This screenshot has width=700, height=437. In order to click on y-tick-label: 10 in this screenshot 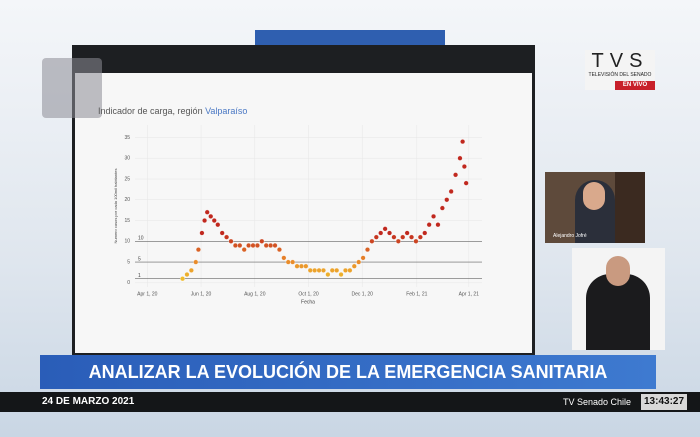, I will do `click(127, 242)`.